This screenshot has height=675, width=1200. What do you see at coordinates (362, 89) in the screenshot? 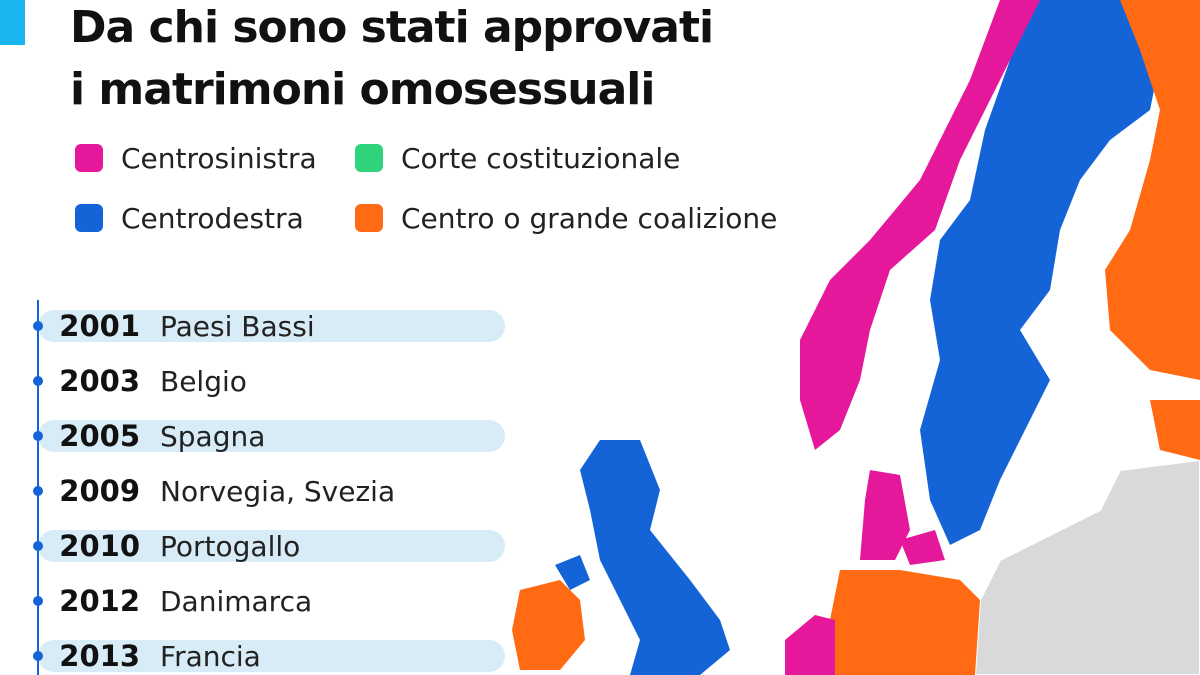
I see `title-line: i matrimoni omosessuali` at bounding box center [362, 89].